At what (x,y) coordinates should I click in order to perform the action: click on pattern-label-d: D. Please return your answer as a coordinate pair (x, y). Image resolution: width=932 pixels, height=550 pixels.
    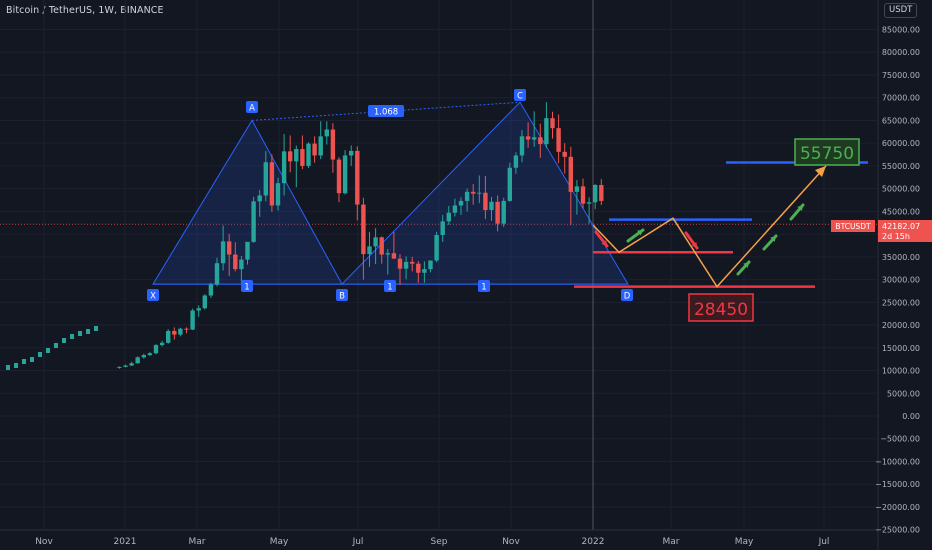
    Looking at the image, I should click on (627, 297).